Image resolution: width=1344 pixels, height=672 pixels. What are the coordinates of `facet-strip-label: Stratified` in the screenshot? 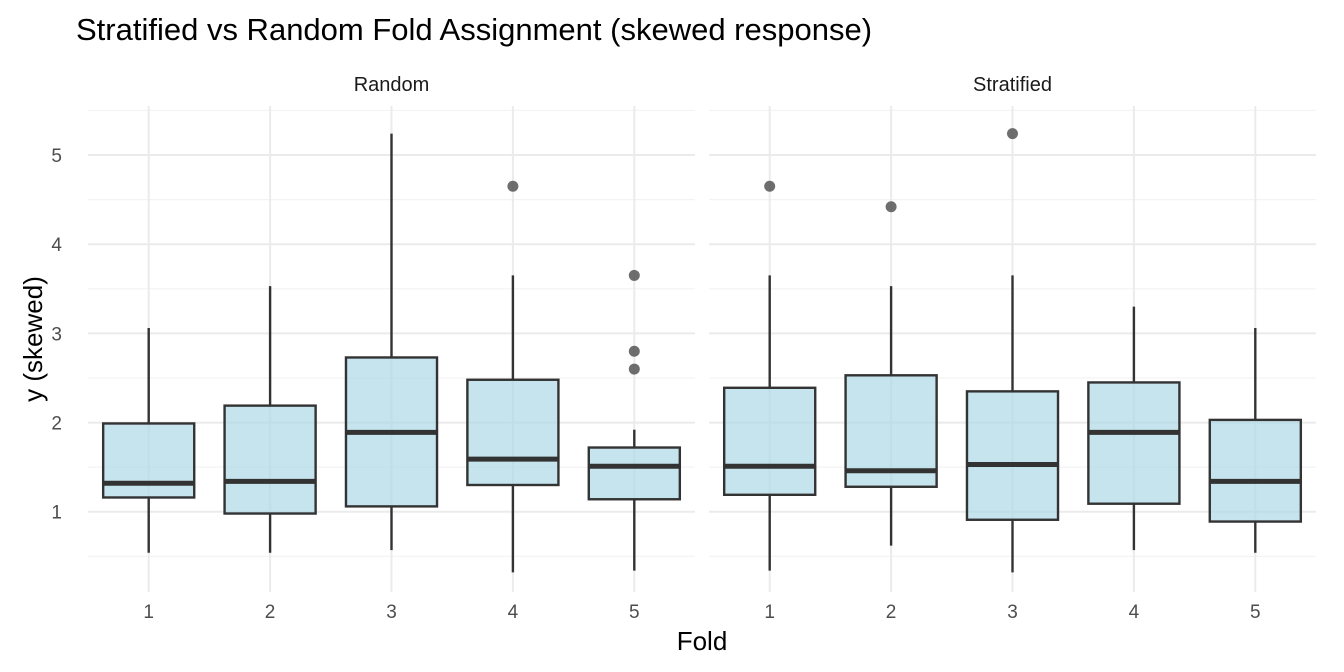 It's located at (1012, 85).